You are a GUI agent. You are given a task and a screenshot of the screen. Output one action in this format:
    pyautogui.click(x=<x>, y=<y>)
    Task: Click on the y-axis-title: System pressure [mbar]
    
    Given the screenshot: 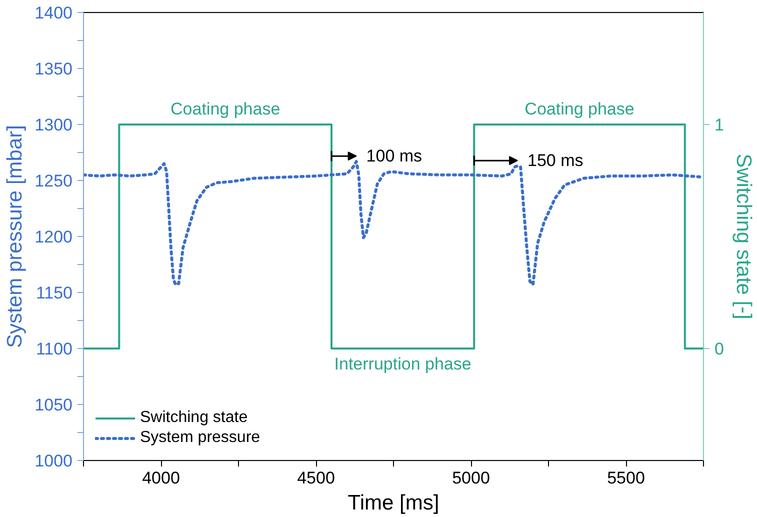 What is the action you would take?
    pyautogui.click(x=15, y=236)
    